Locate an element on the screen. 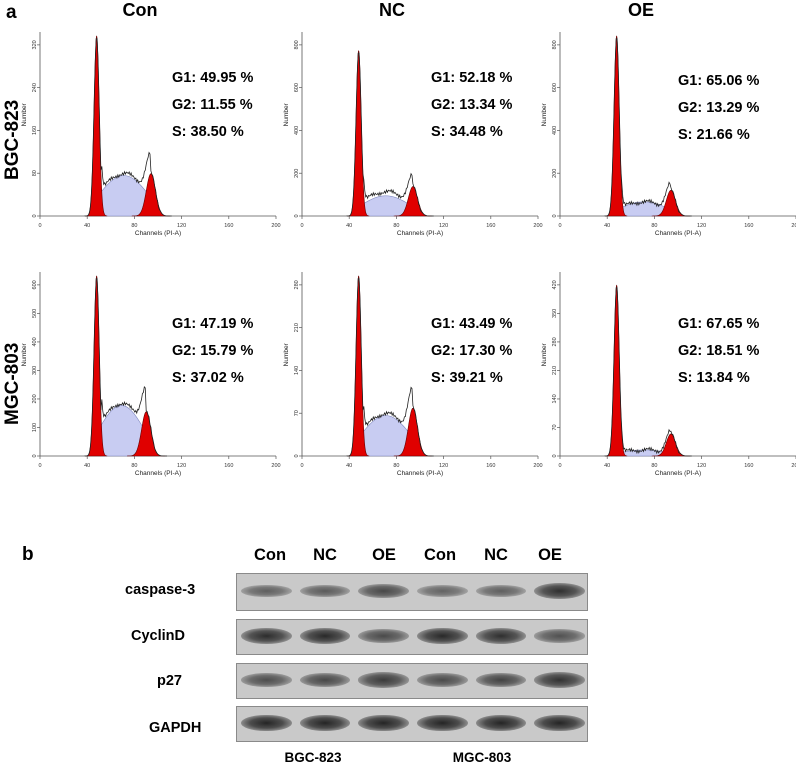 The height and width of the screenshot is (765, 796). protein-label-caspase-3: caspase-3 is located at coordinates (160, 590).